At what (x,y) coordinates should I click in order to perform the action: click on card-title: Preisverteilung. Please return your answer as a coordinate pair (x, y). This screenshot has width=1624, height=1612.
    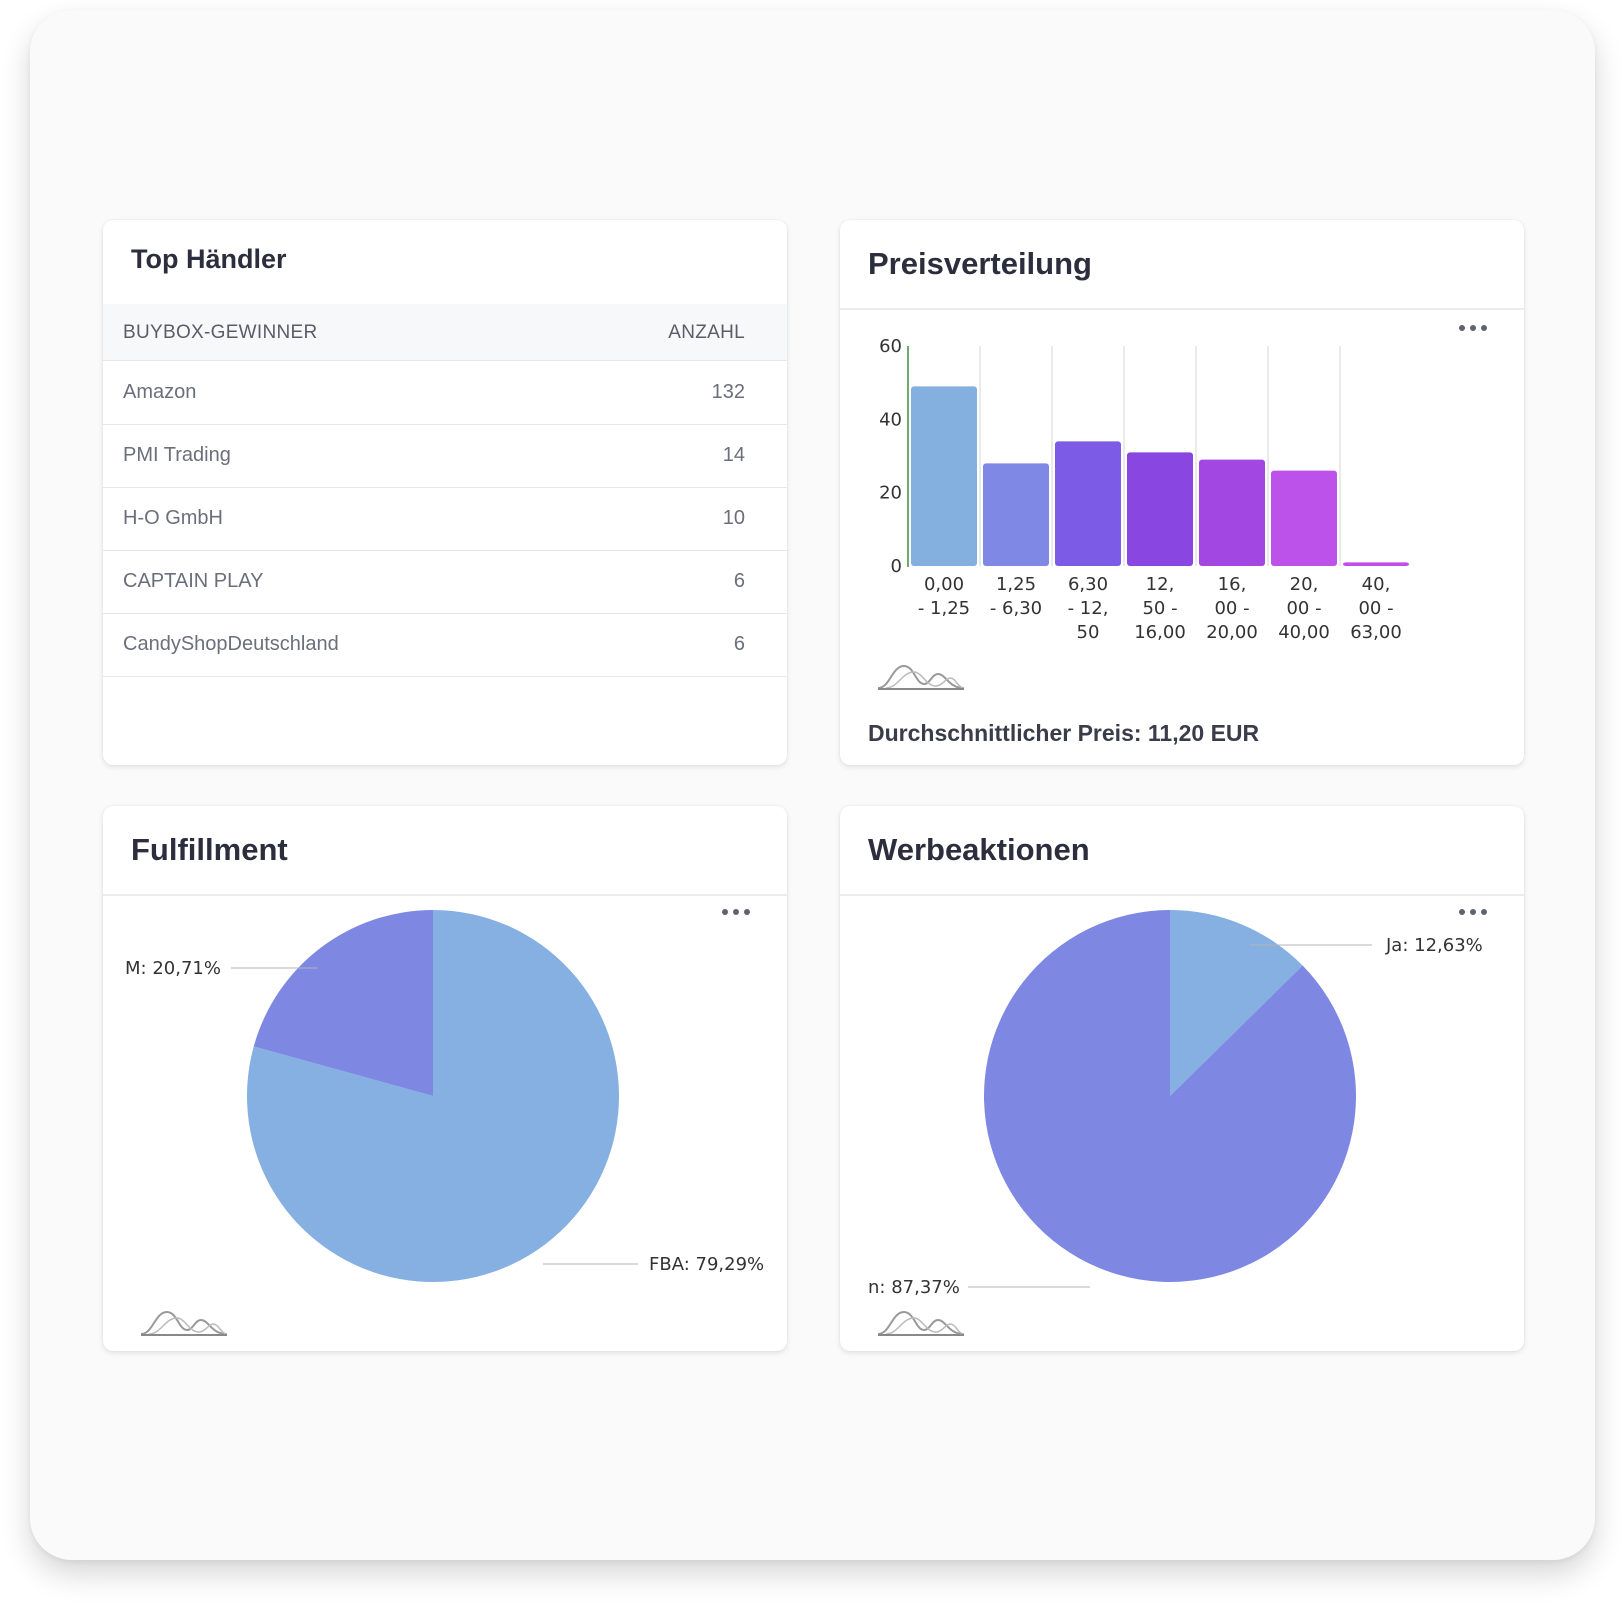
    Looking at the image, I should click on (980, 263).